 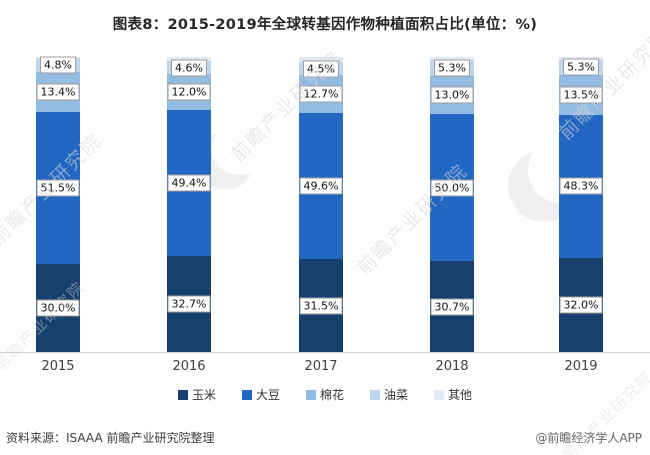 What do you see at coordinates (58, 92) in the screenshot?
I see `data-label-棉花: 13.4%` at bounding box center [58, 92].